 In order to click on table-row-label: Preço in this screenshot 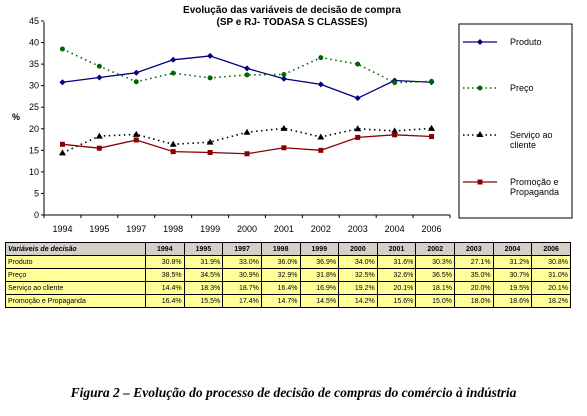, I will do `click(75, 275)`.